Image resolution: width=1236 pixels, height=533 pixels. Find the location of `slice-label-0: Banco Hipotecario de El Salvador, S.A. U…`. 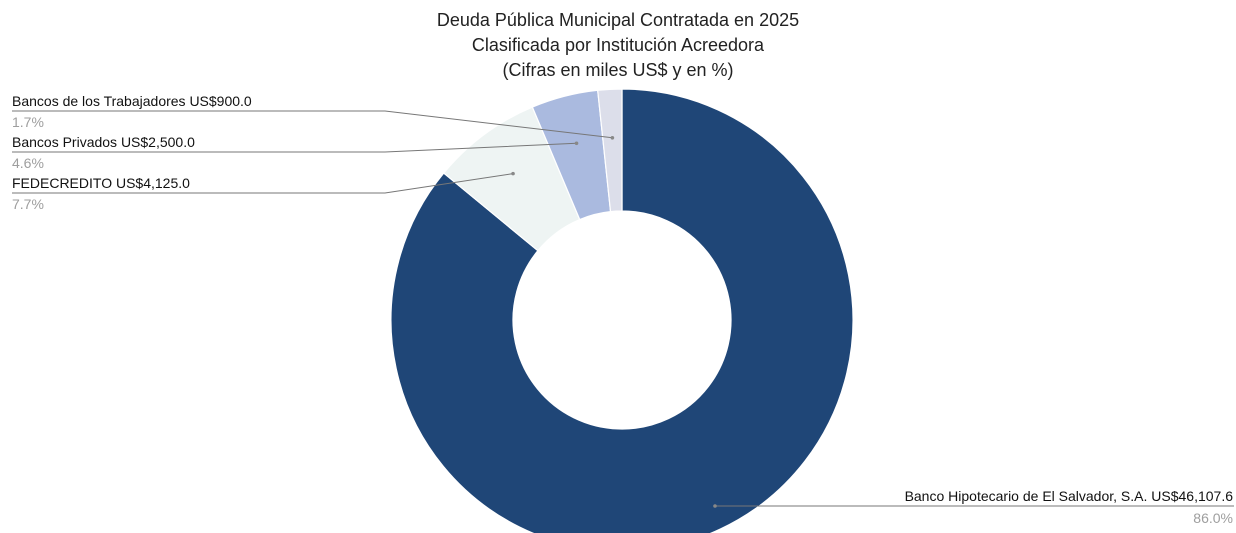

slice-label-0: Banco Hipotecario de El Salvador, S.A. U… is located at coordinates (1069, 496).